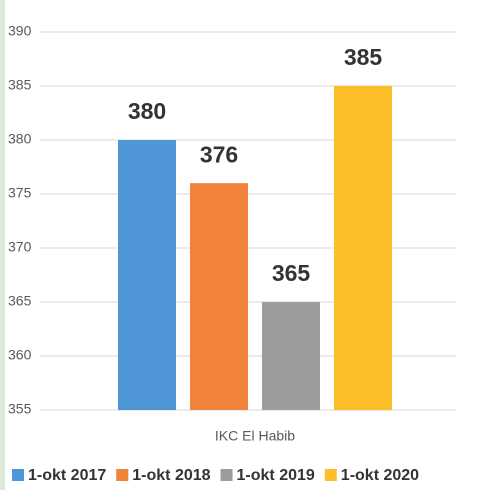 This screenshot has width=477, height=490. Describe the element at coordinates (20, 409) in the screenshot. I see `y-tick-label: 355` at that location.